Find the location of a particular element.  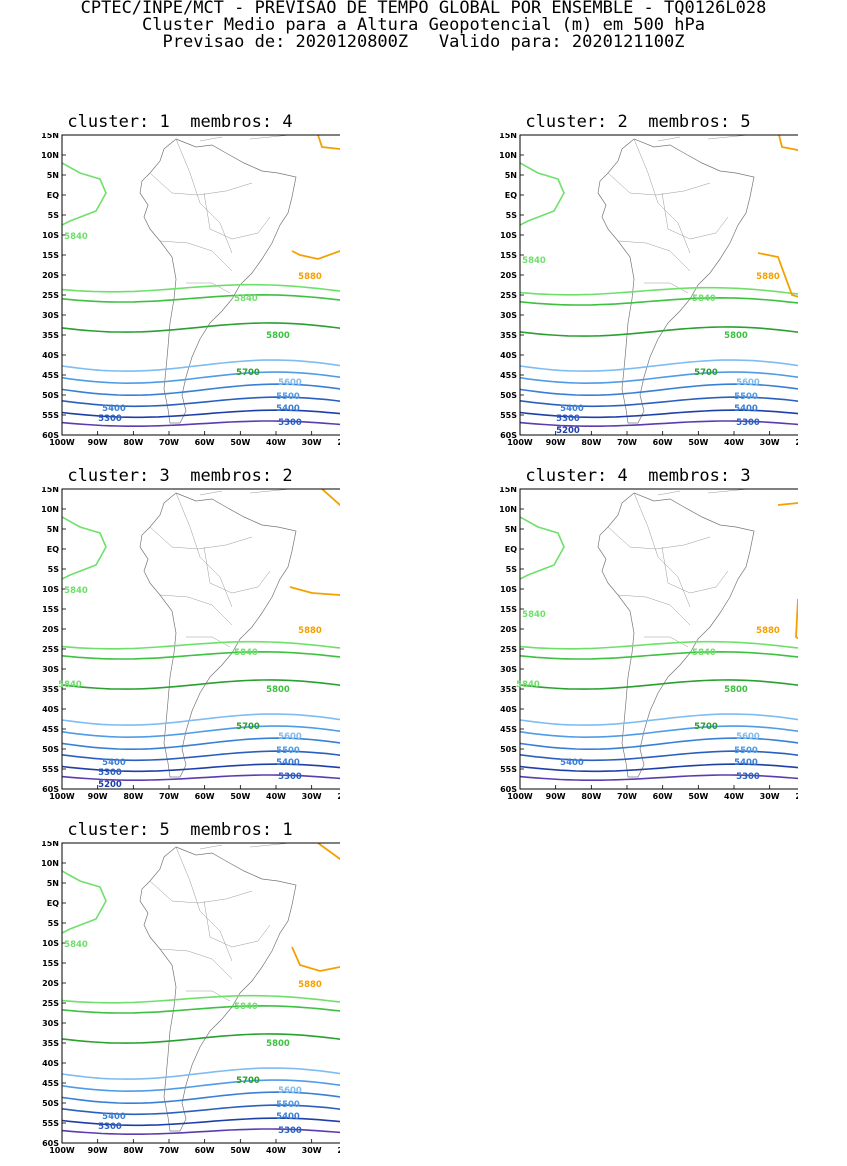

lon-tick-label: 90W is located at coordinates (98, 442).